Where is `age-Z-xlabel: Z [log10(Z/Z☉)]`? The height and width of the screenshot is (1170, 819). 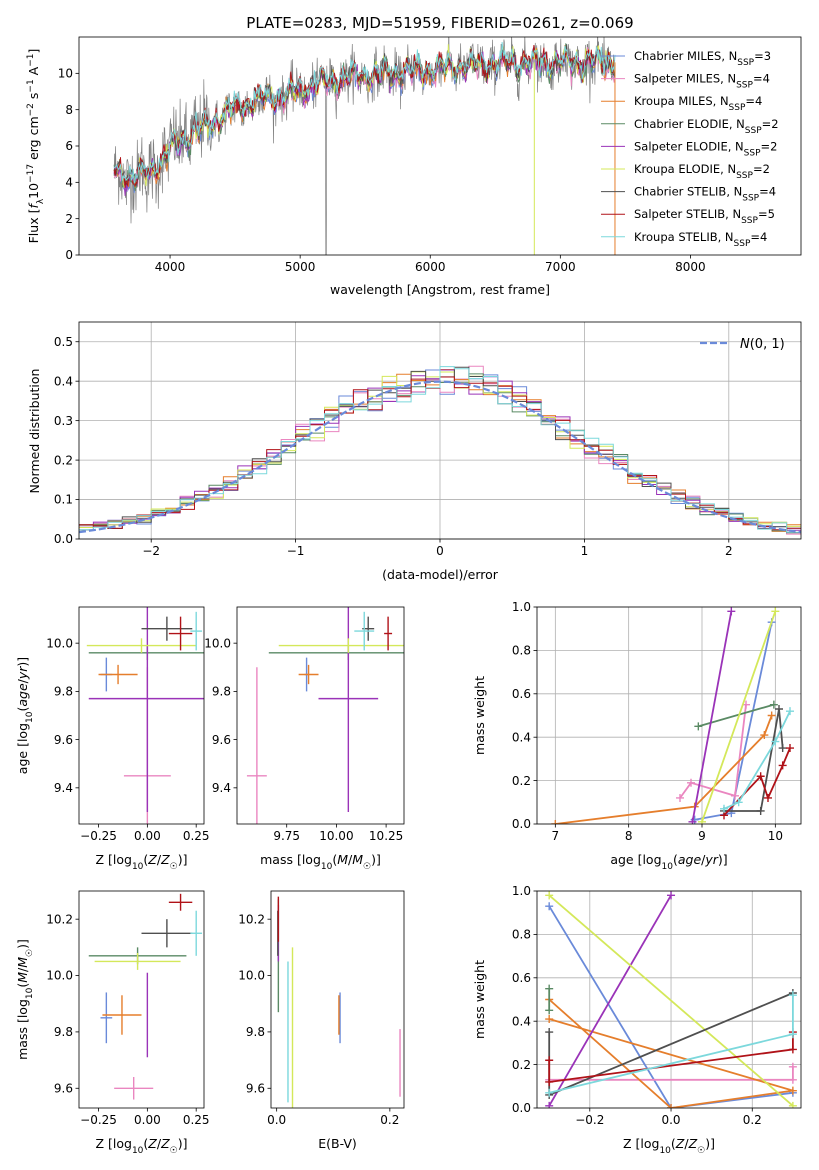 age-Z-xlabel: Z [log10(Z/Z☉)] is located at coordinates (141, 862).